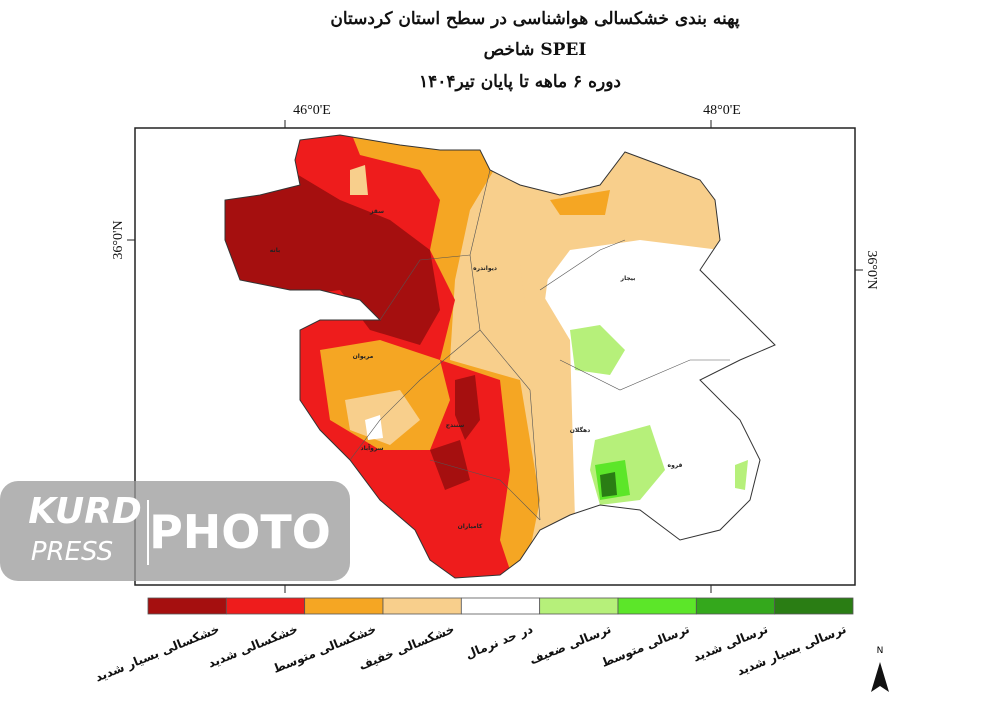 The height and width of the screenshot is (707, 1000). I want to click on north-label: N, so click(880, 651).